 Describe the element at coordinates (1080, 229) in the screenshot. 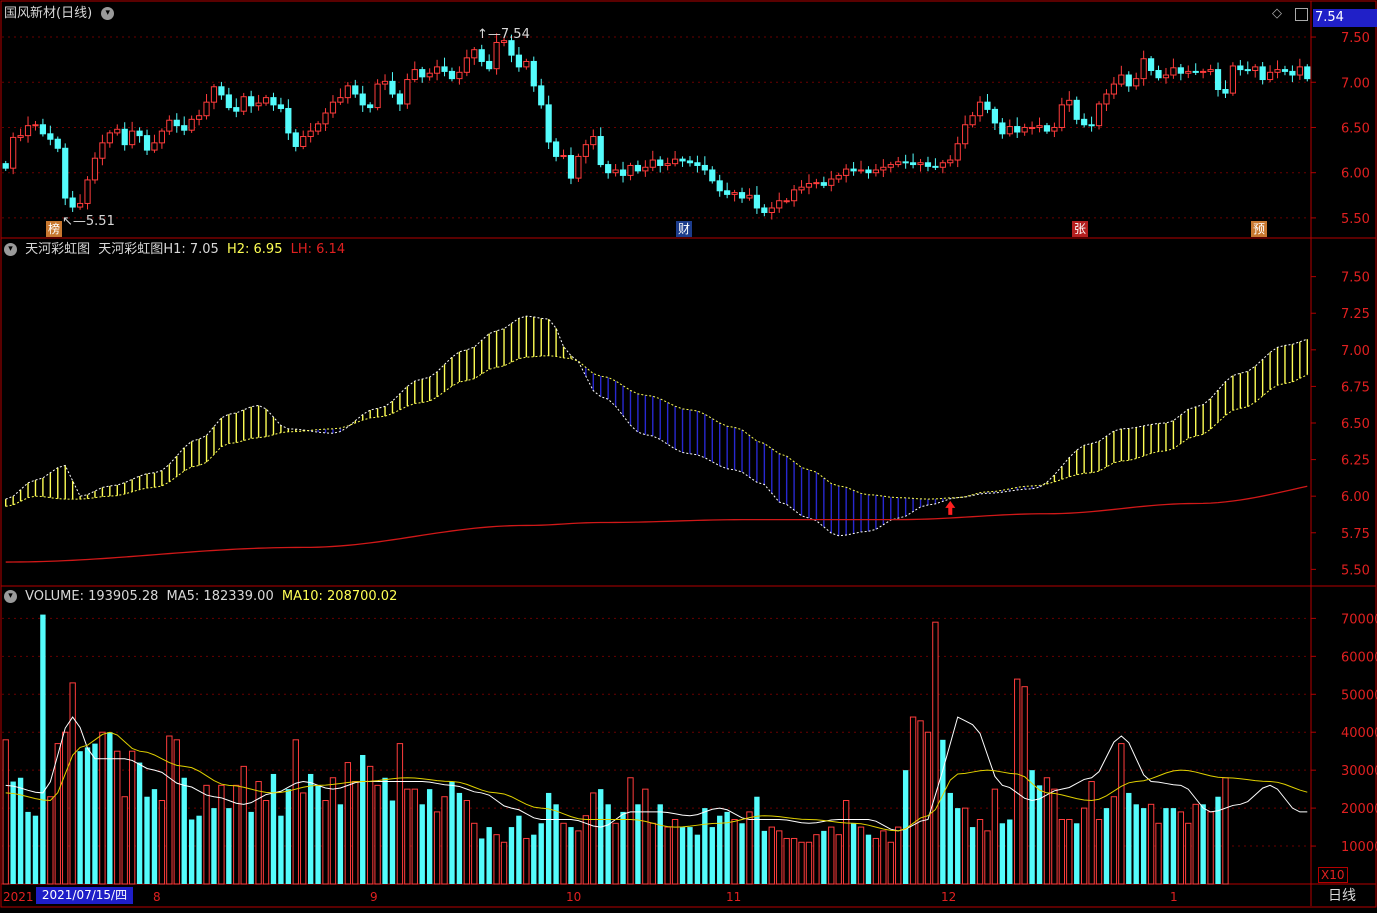

I see `marker-zhang: 张` at that location.